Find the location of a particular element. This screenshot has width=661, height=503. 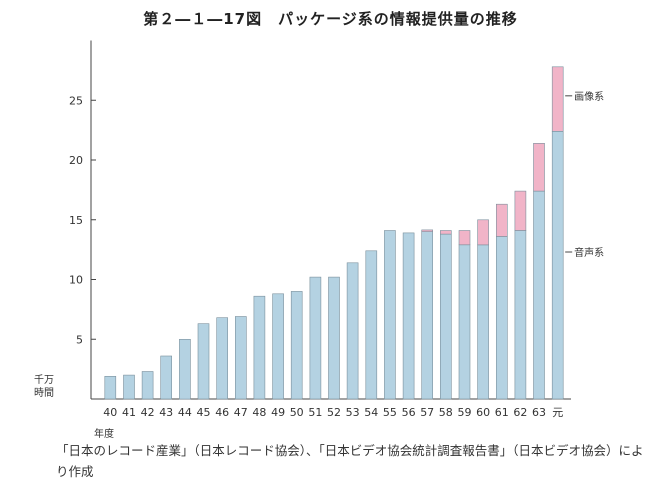

x-tick-label: 56 is located at coordinates (409, 412).